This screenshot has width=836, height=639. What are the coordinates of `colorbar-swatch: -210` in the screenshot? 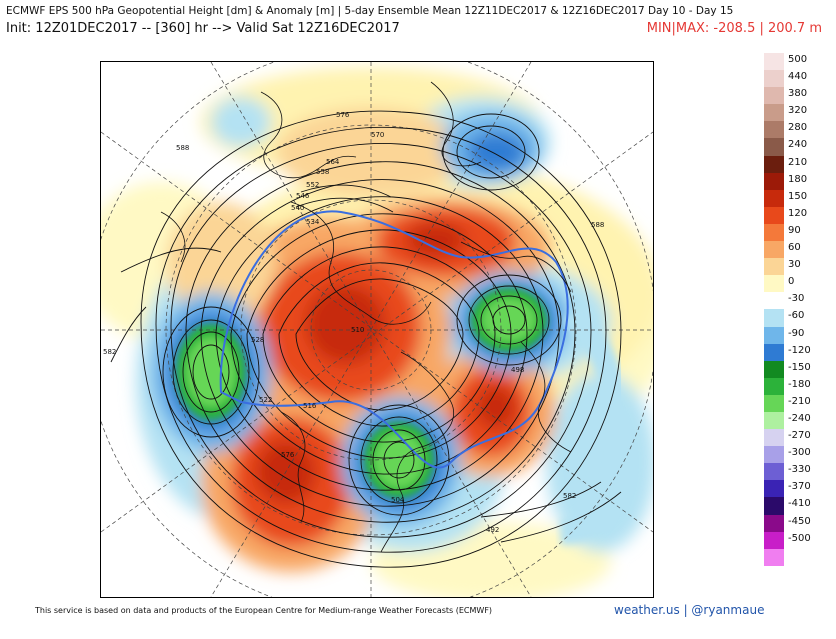 It's located at (787, 403).